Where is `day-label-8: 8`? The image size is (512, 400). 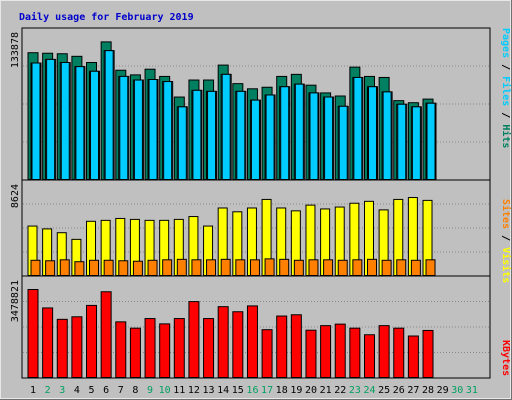 day-label-8: 8 is located at coordinates (135, 390).